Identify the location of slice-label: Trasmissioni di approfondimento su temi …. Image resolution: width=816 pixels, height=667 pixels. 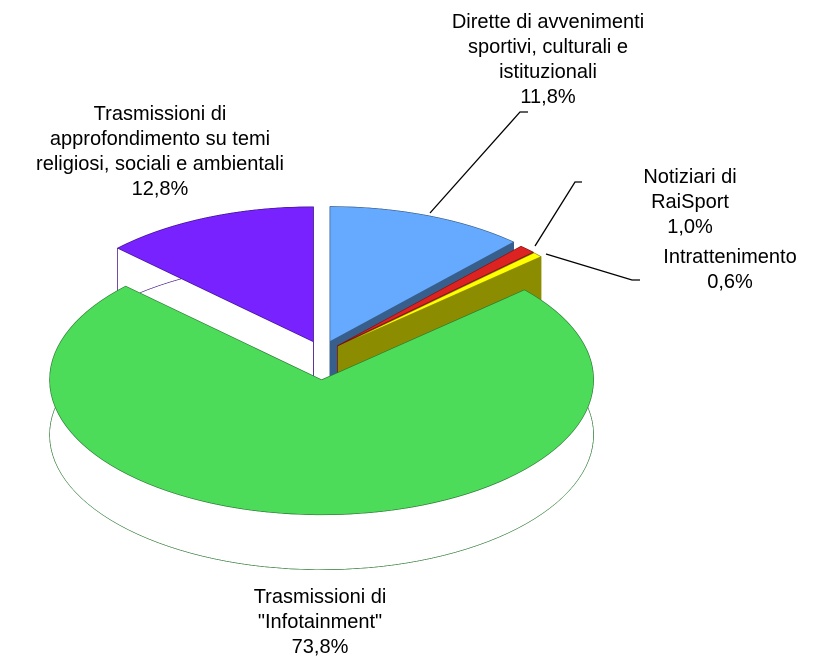
(160, 152).